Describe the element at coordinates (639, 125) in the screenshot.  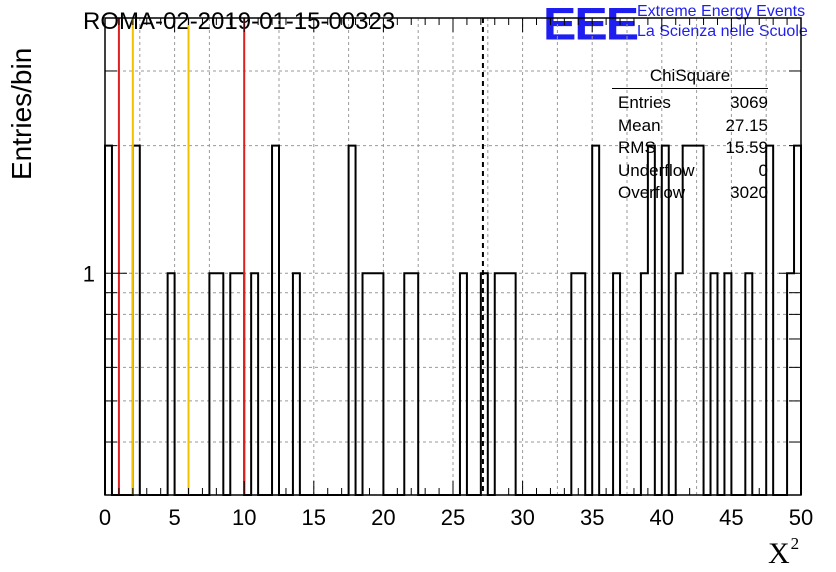
I see `stat-label-mean: Mean` at that location.